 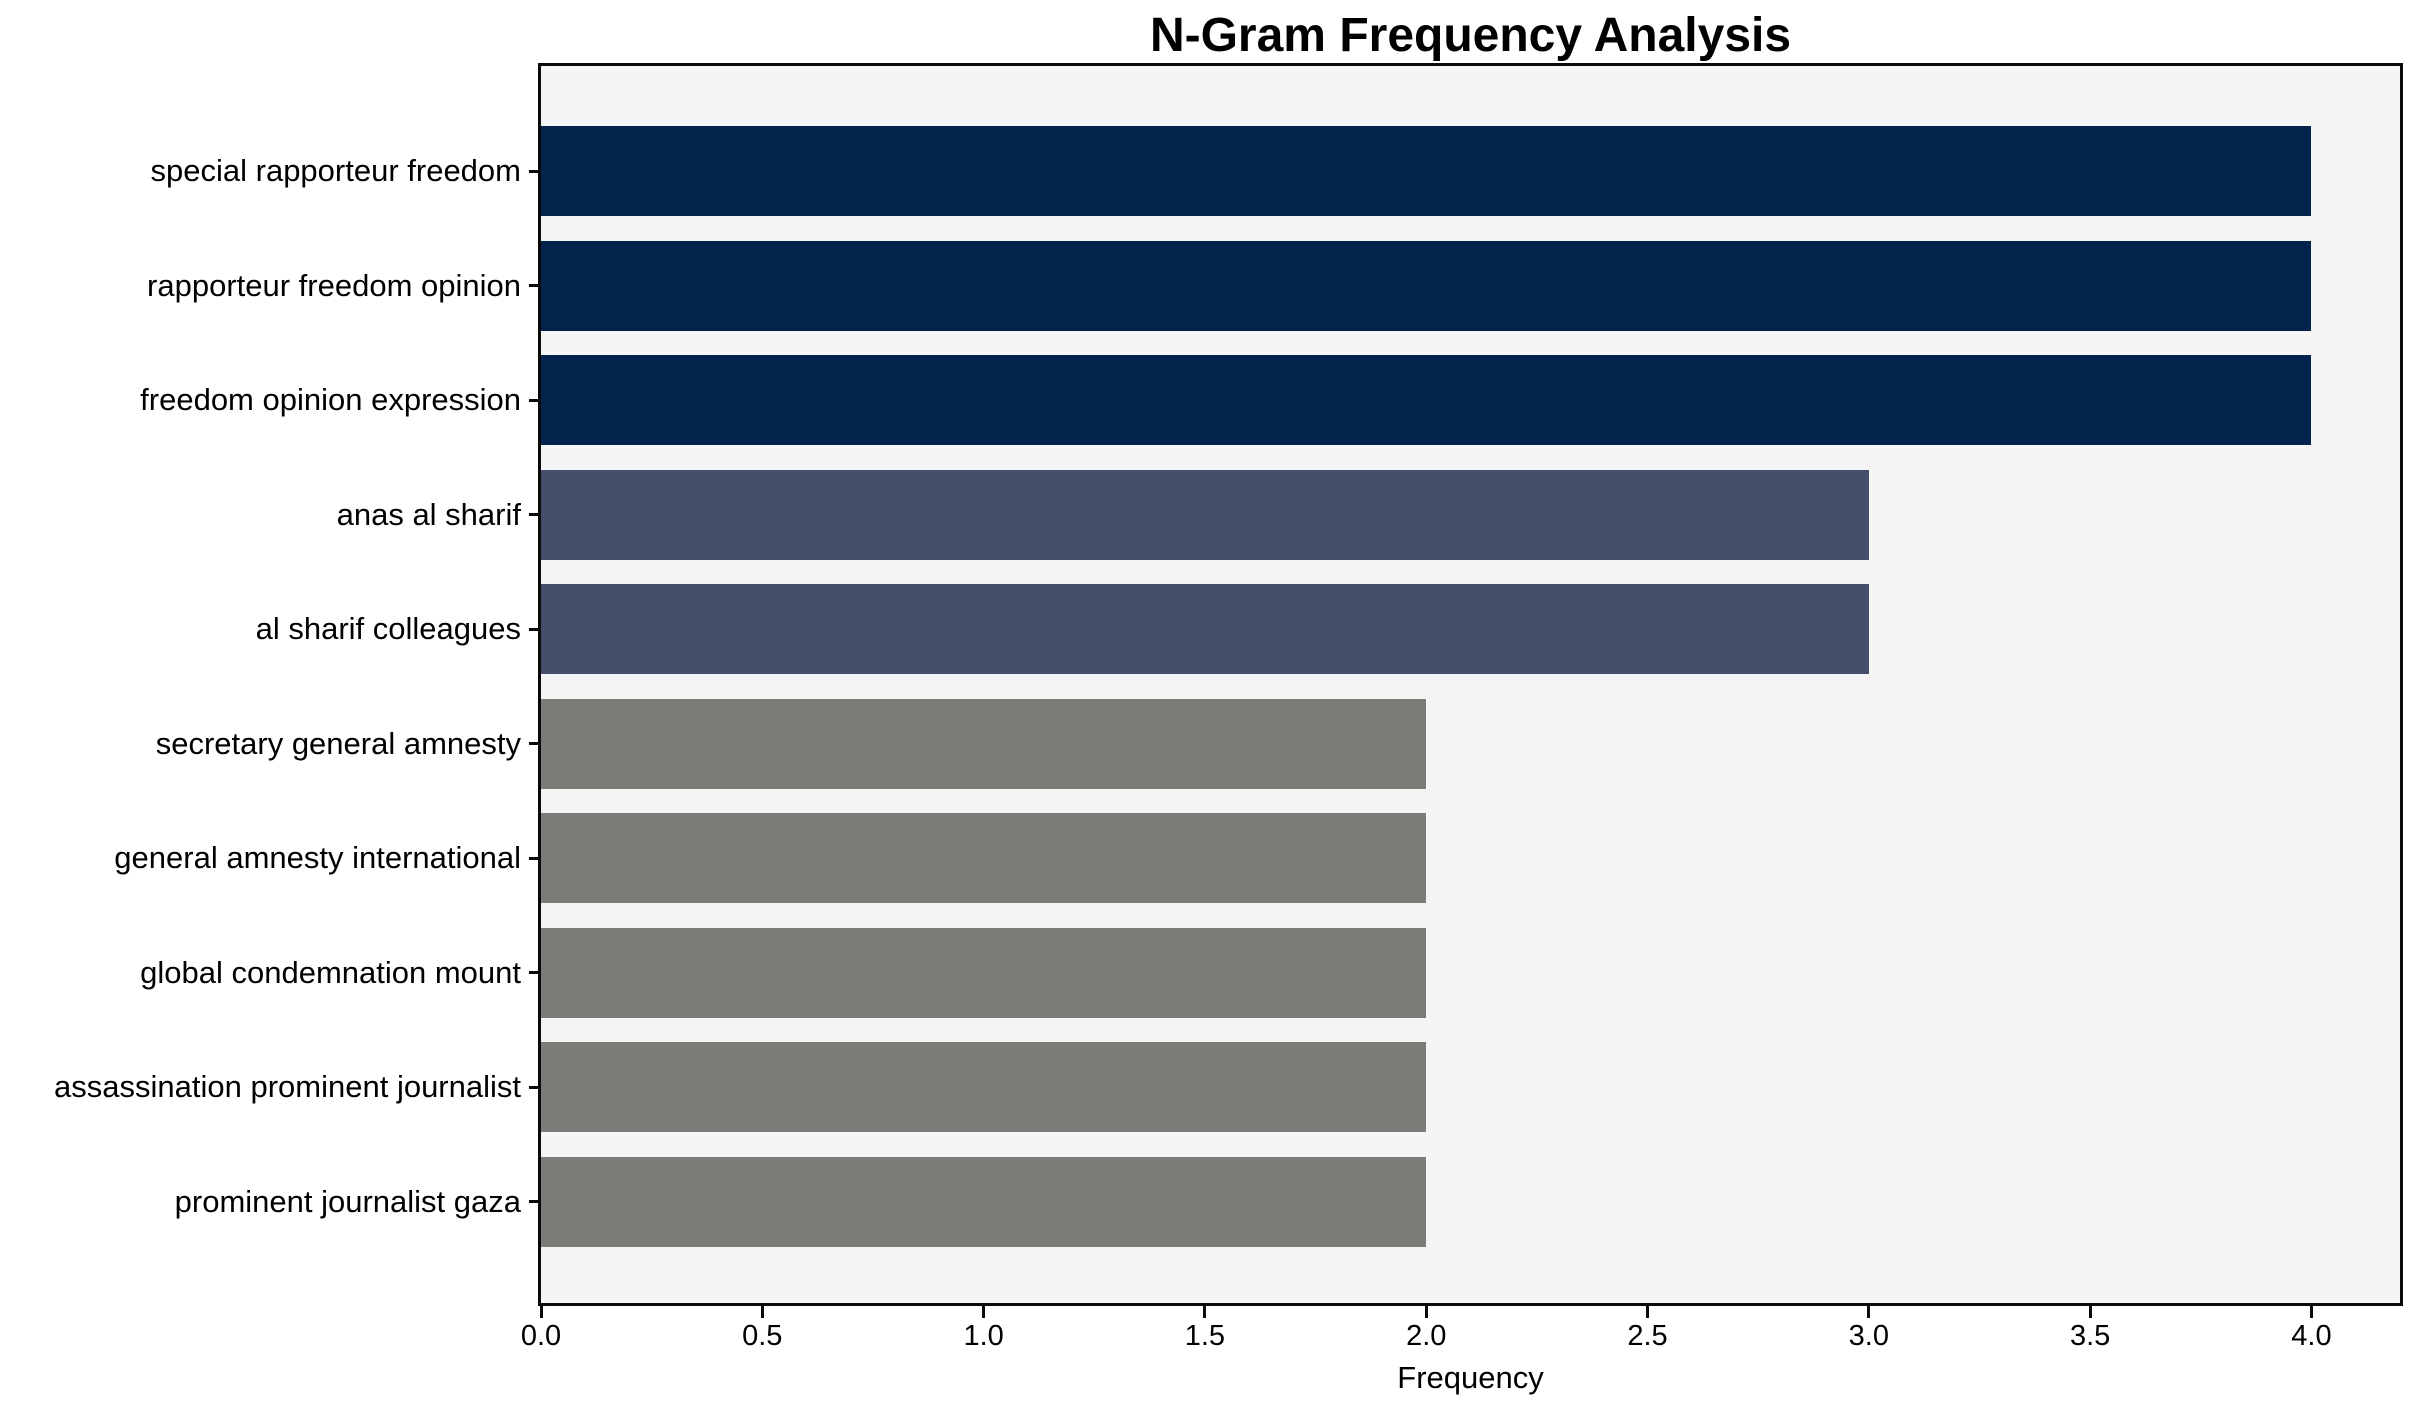 What do you see at coordinates (2090, 1336) in the screenshot?
I see `x-tick-label: 3.5` at bounding box center [2090, 1336].